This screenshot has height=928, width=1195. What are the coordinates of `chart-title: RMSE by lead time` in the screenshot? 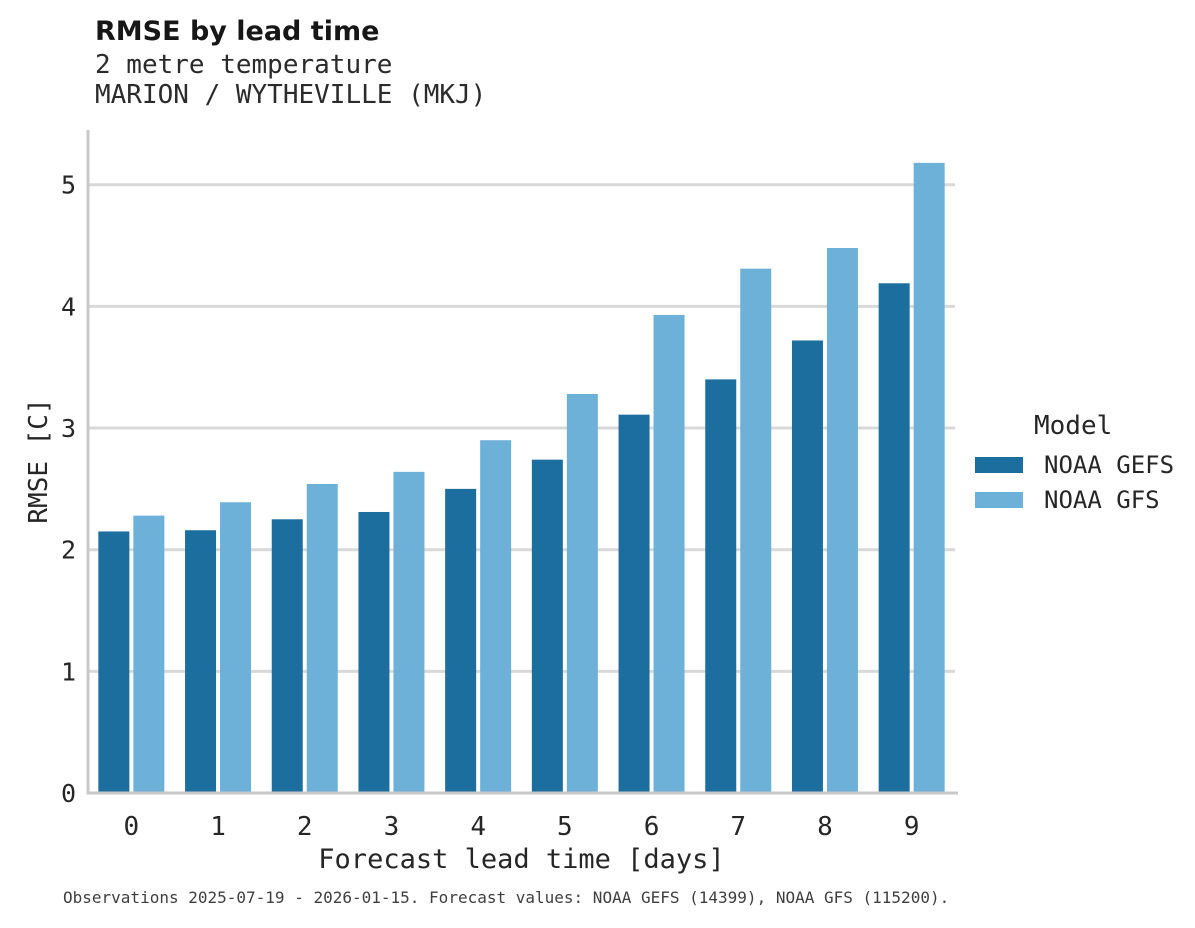 It's located at (237, 31).